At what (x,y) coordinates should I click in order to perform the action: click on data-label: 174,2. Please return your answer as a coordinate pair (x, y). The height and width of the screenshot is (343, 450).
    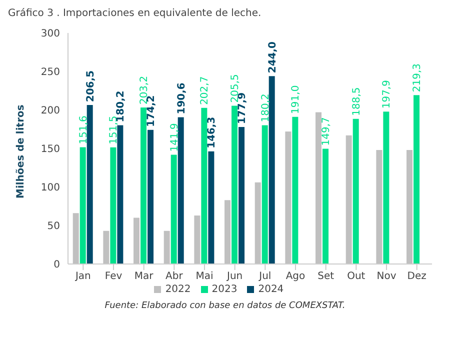
    Looking at the image, I should click on (152, 111).